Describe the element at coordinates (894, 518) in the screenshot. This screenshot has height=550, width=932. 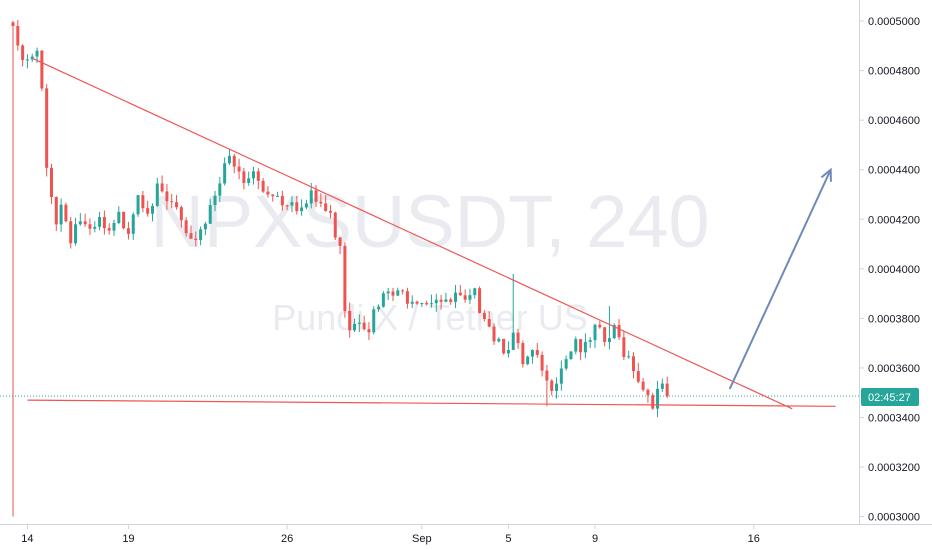
I see `y-tick-label: 0.0003000` at that location.